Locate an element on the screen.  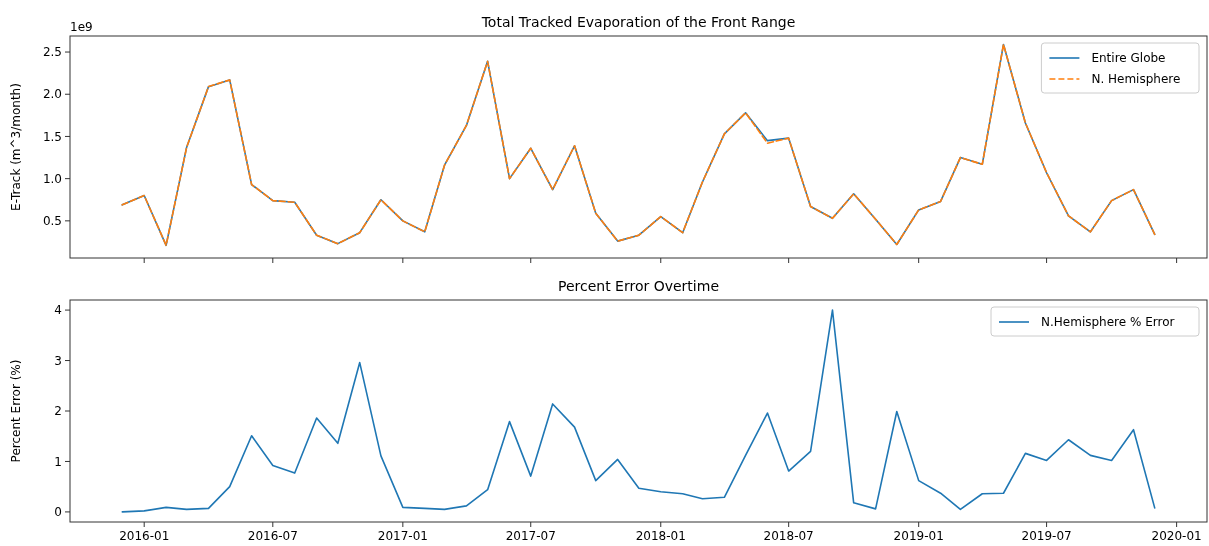
x-tick-label: 2019-07 is located at coordinates (1046, 536).